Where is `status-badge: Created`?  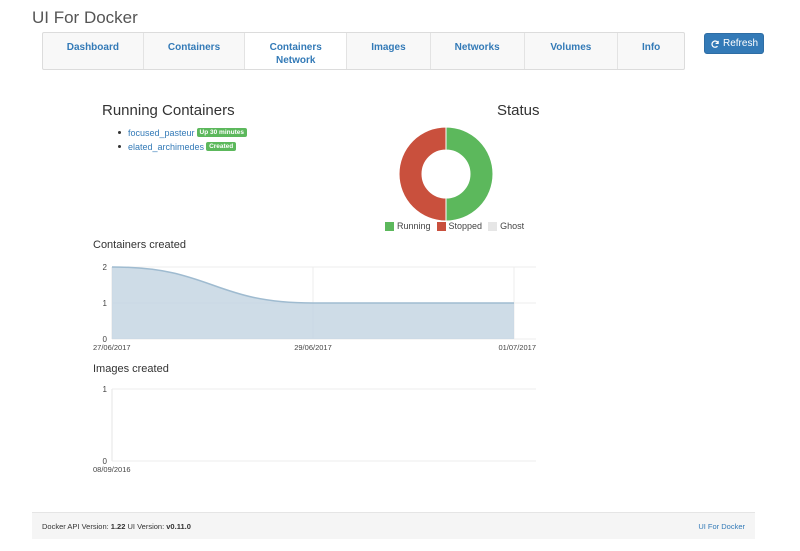 status-badge: Created is located at coordinates (221, 146).